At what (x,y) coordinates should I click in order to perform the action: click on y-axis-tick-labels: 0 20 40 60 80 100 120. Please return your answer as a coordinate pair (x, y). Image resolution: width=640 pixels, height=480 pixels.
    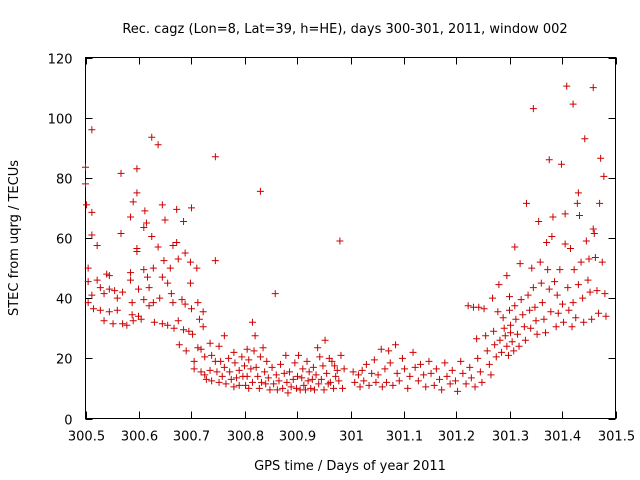
    Looking at the image, I should click on (60, 241).